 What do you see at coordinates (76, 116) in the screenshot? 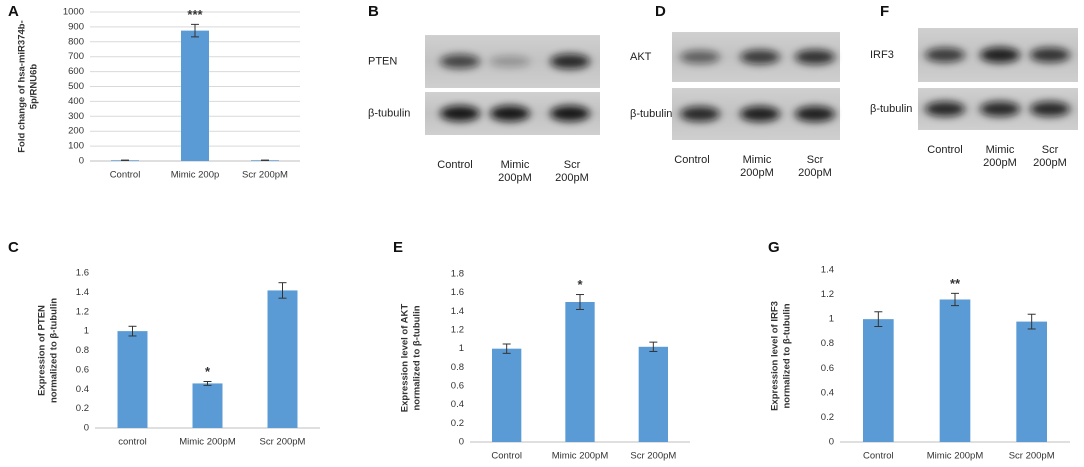
I see `y-tick-label: 300` at bounding box center [76, 116].